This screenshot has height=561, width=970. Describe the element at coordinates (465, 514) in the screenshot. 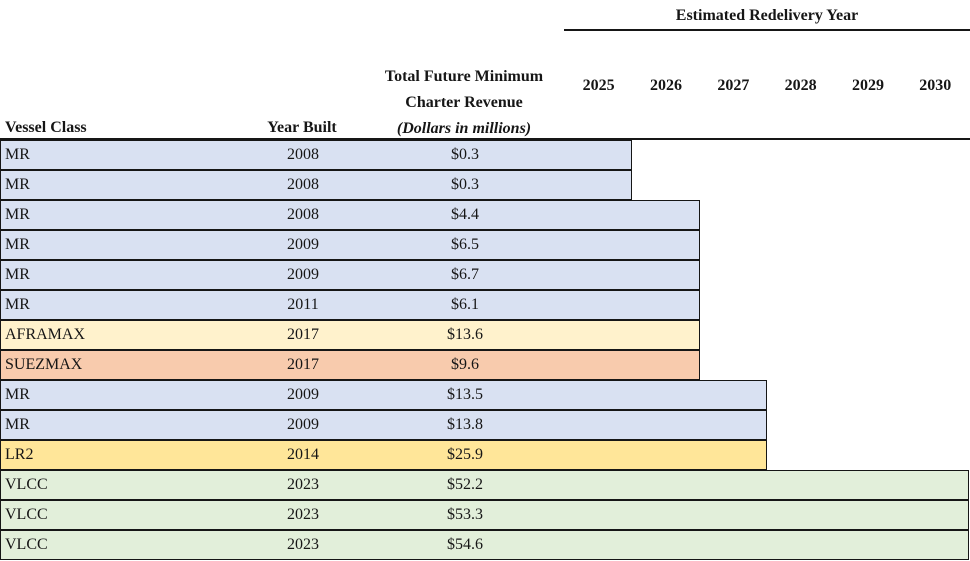

I see `revenue-cell: $53.3` at that location.